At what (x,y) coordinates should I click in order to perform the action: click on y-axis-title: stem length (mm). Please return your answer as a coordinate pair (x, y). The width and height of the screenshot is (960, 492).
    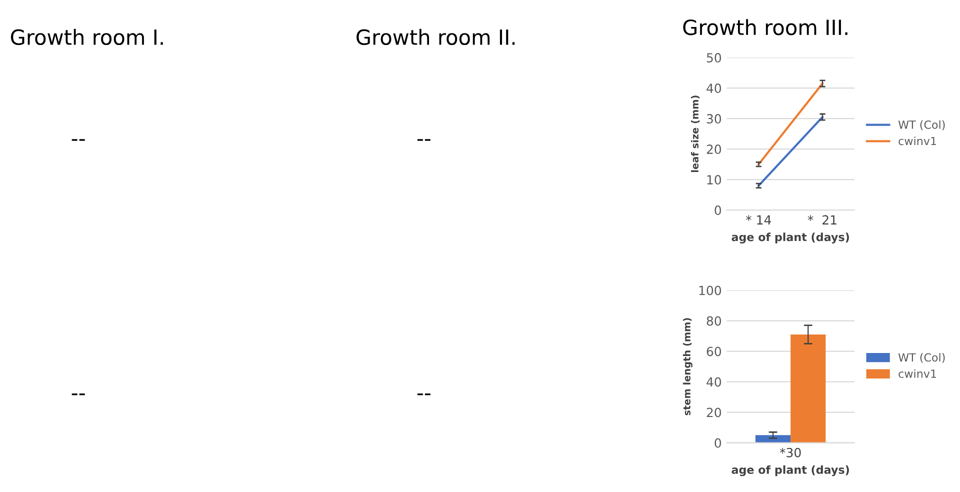
    Looking at the image, I should click on (687, 367).